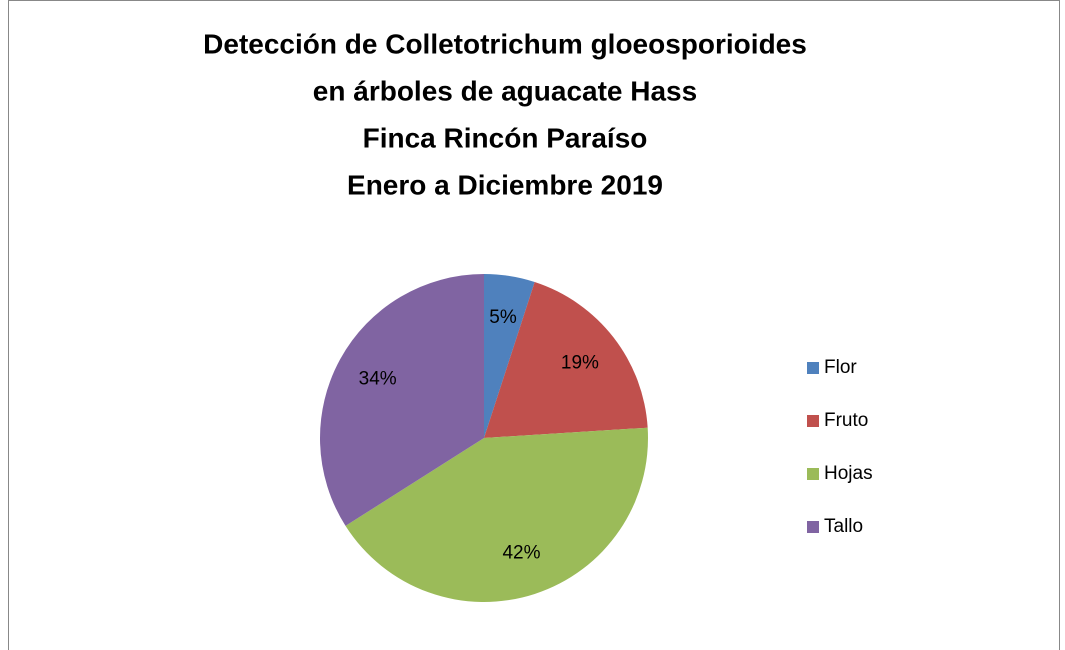  I want to click on data-label: 34%, so click(378, 379).